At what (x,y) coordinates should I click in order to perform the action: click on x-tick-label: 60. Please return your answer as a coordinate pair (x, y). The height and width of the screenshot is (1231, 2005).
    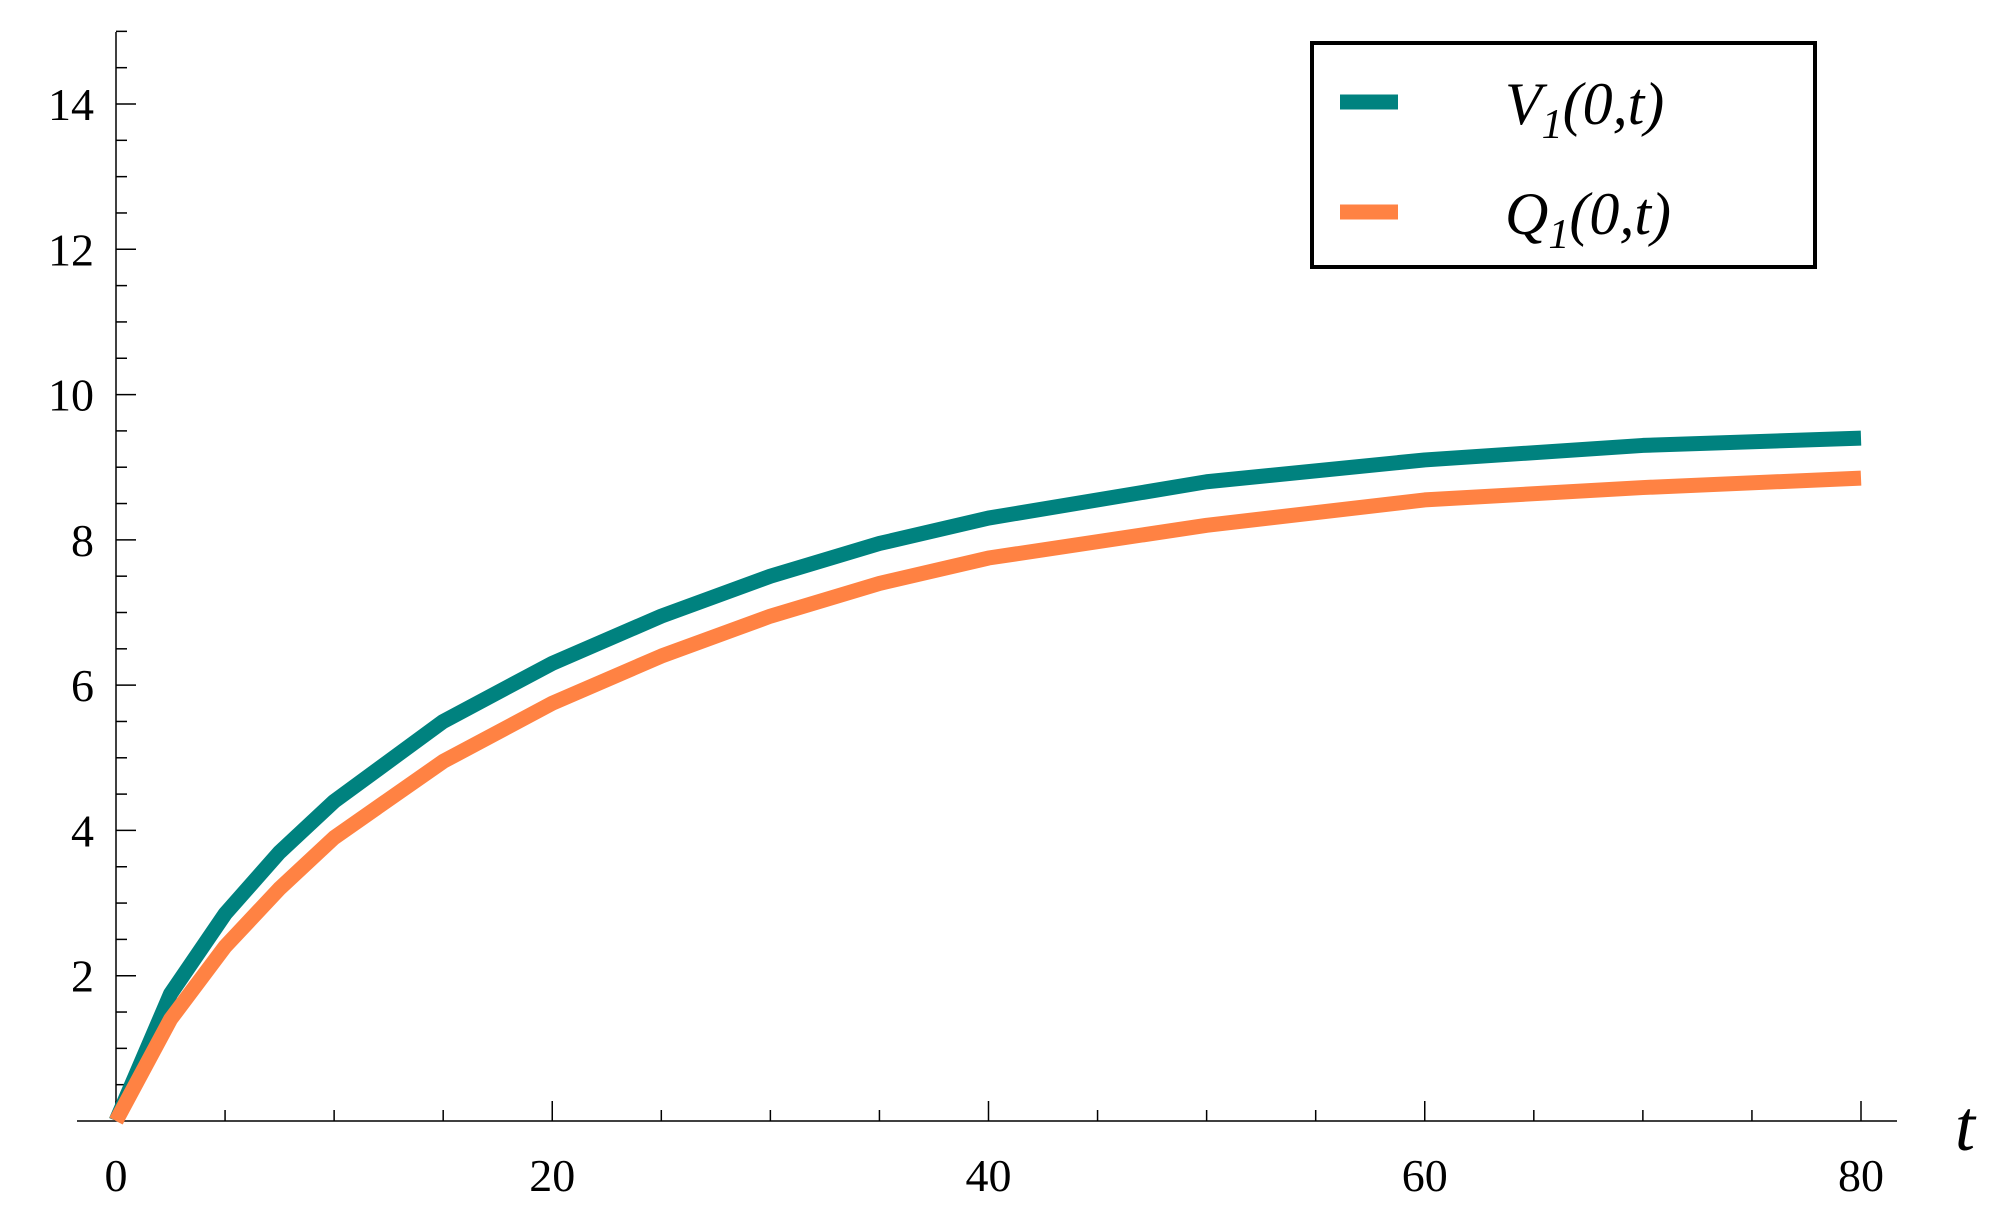
    Looking at the image, I should click on (1425, 1175).